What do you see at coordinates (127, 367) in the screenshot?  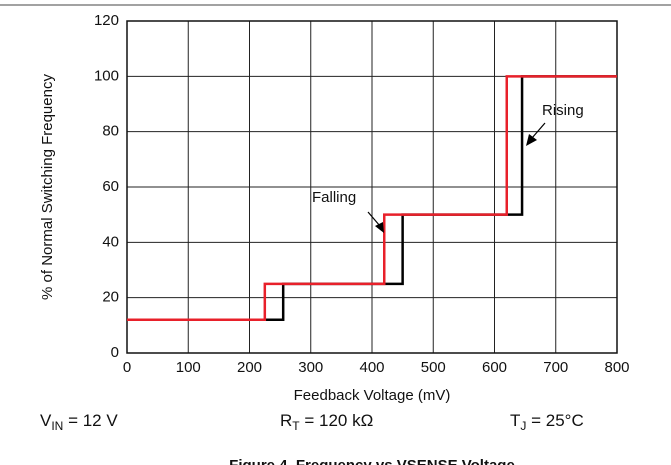 I see `x-tick-label: 0` at bounding box center [127, 367].